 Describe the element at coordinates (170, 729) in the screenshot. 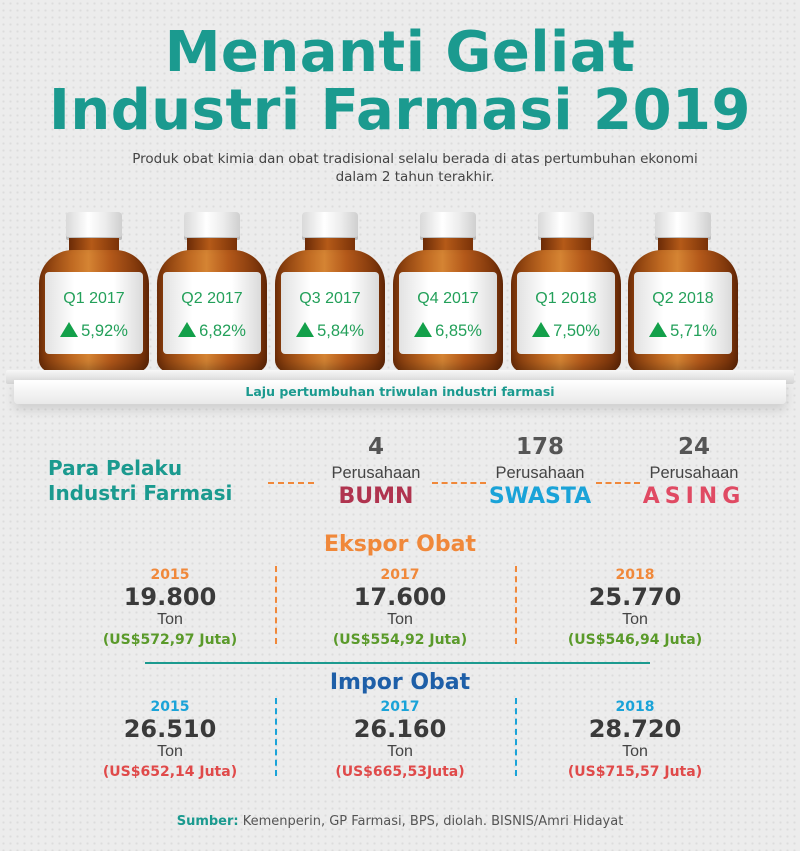

I see `amount: 26.510` at that location.